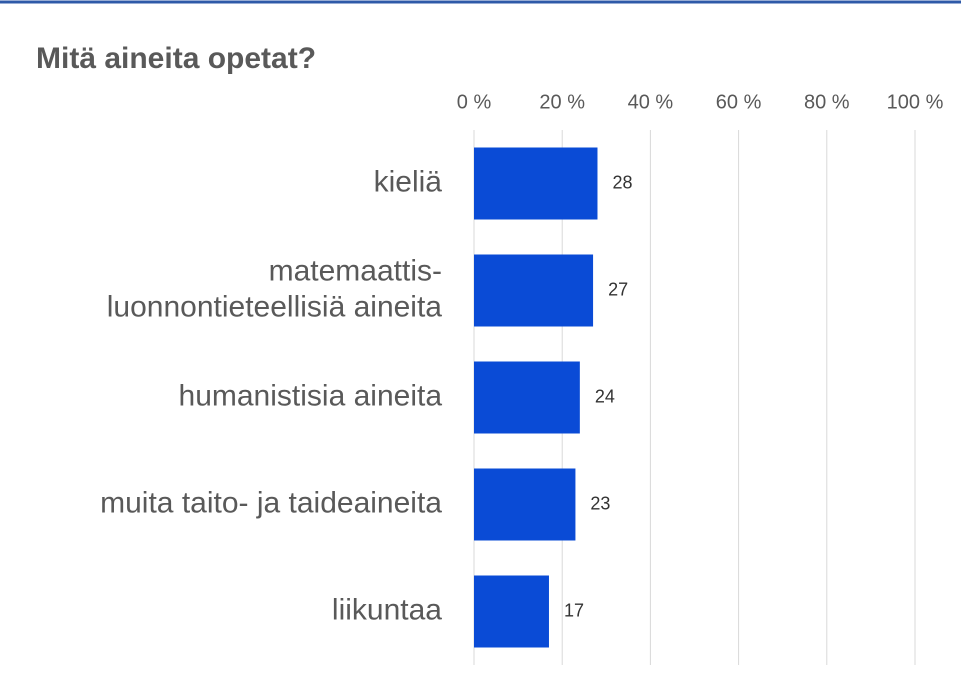 The width and height of the screenshot is (961, 690). What do you see at coordinates (739, 102) in the screenshot?
I see `x-tick-label: 60 %` at bounding box center [739, 102].